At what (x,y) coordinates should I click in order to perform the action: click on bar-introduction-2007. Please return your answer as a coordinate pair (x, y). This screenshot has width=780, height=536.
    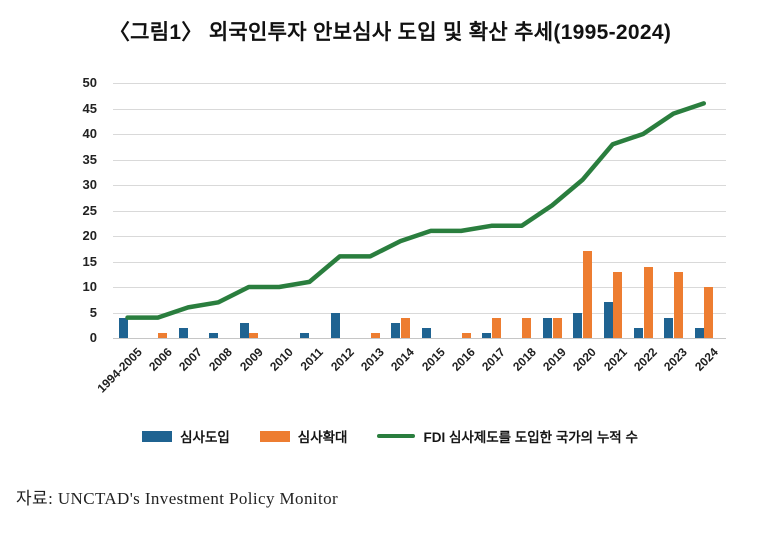
    Looking at the image, I should click on (184, 332).